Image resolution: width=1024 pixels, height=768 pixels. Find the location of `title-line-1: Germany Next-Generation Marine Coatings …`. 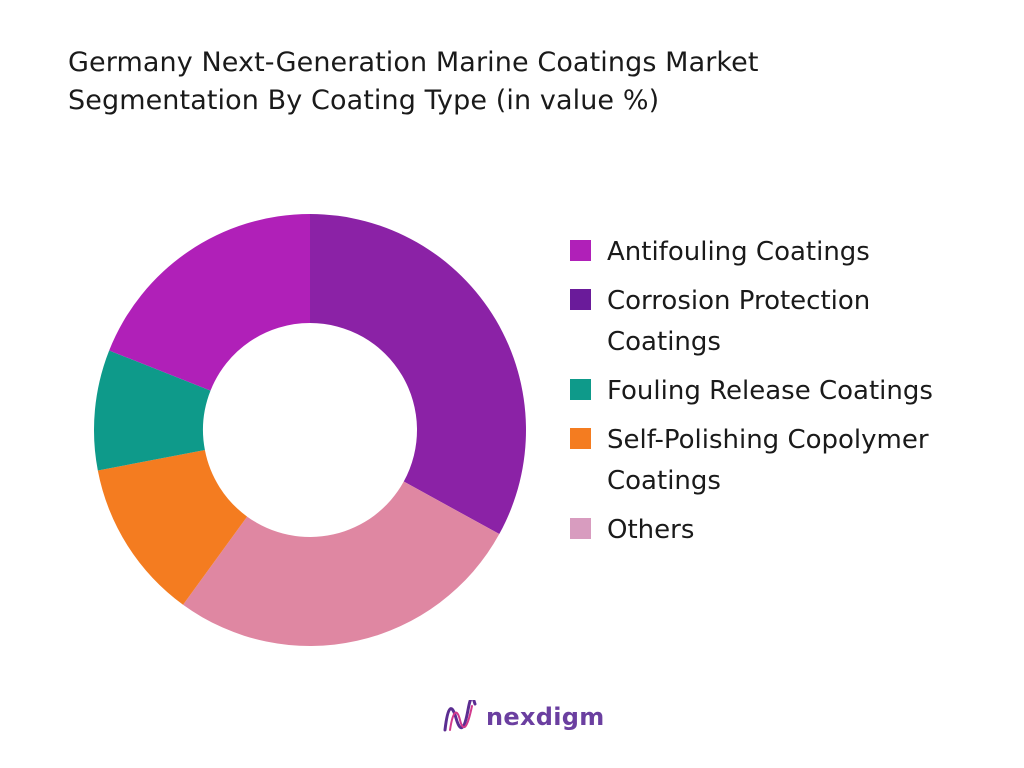

title-line-1: Germany Next-Generation Marine Coatings … is located at coordinates (413, 62).